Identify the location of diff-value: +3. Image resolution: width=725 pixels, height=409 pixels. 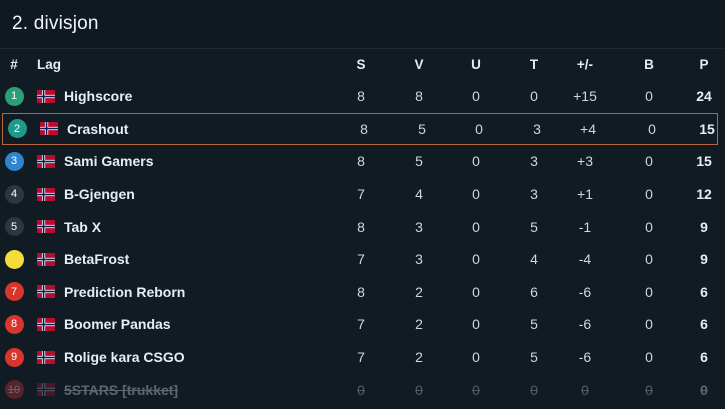
(585, 161).